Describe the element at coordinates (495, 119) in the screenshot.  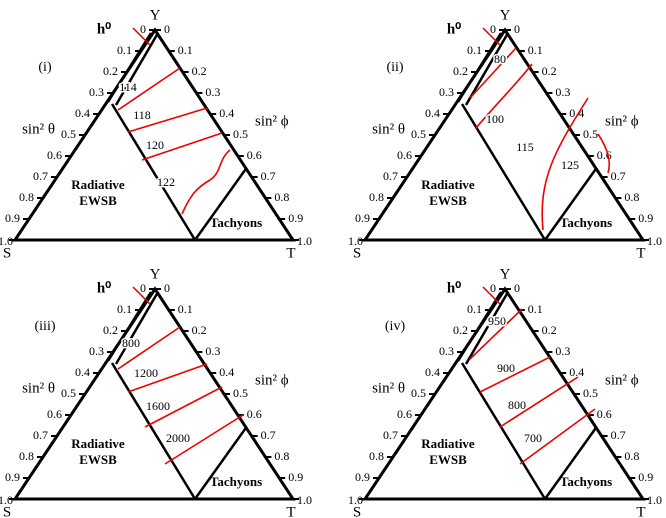
I see `contour-label: 100` at that location.